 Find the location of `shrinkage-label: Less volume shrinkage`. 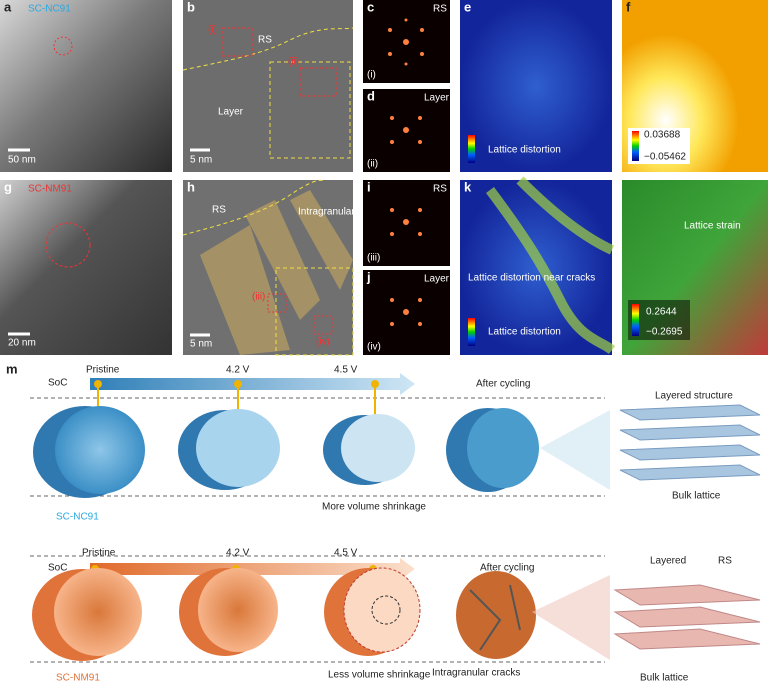

shrinkage-label: Less volume shrinkage is located at coordinates (379, 675).